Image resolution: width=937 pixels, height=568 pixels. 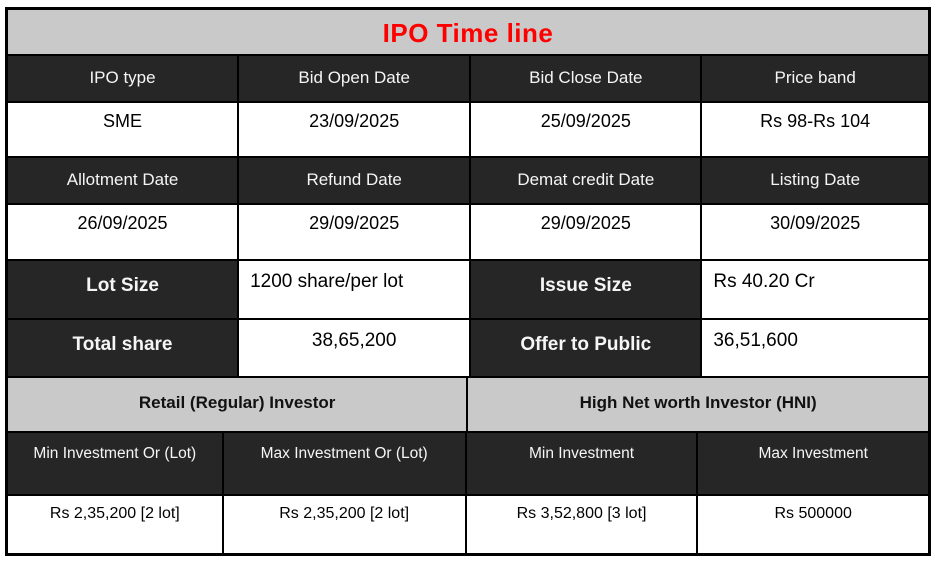 What do you see at coordinates (815, 348) in the screenshot?
I see `value-offer-to-public: 36,51,600` at bounding box center [815, 348].